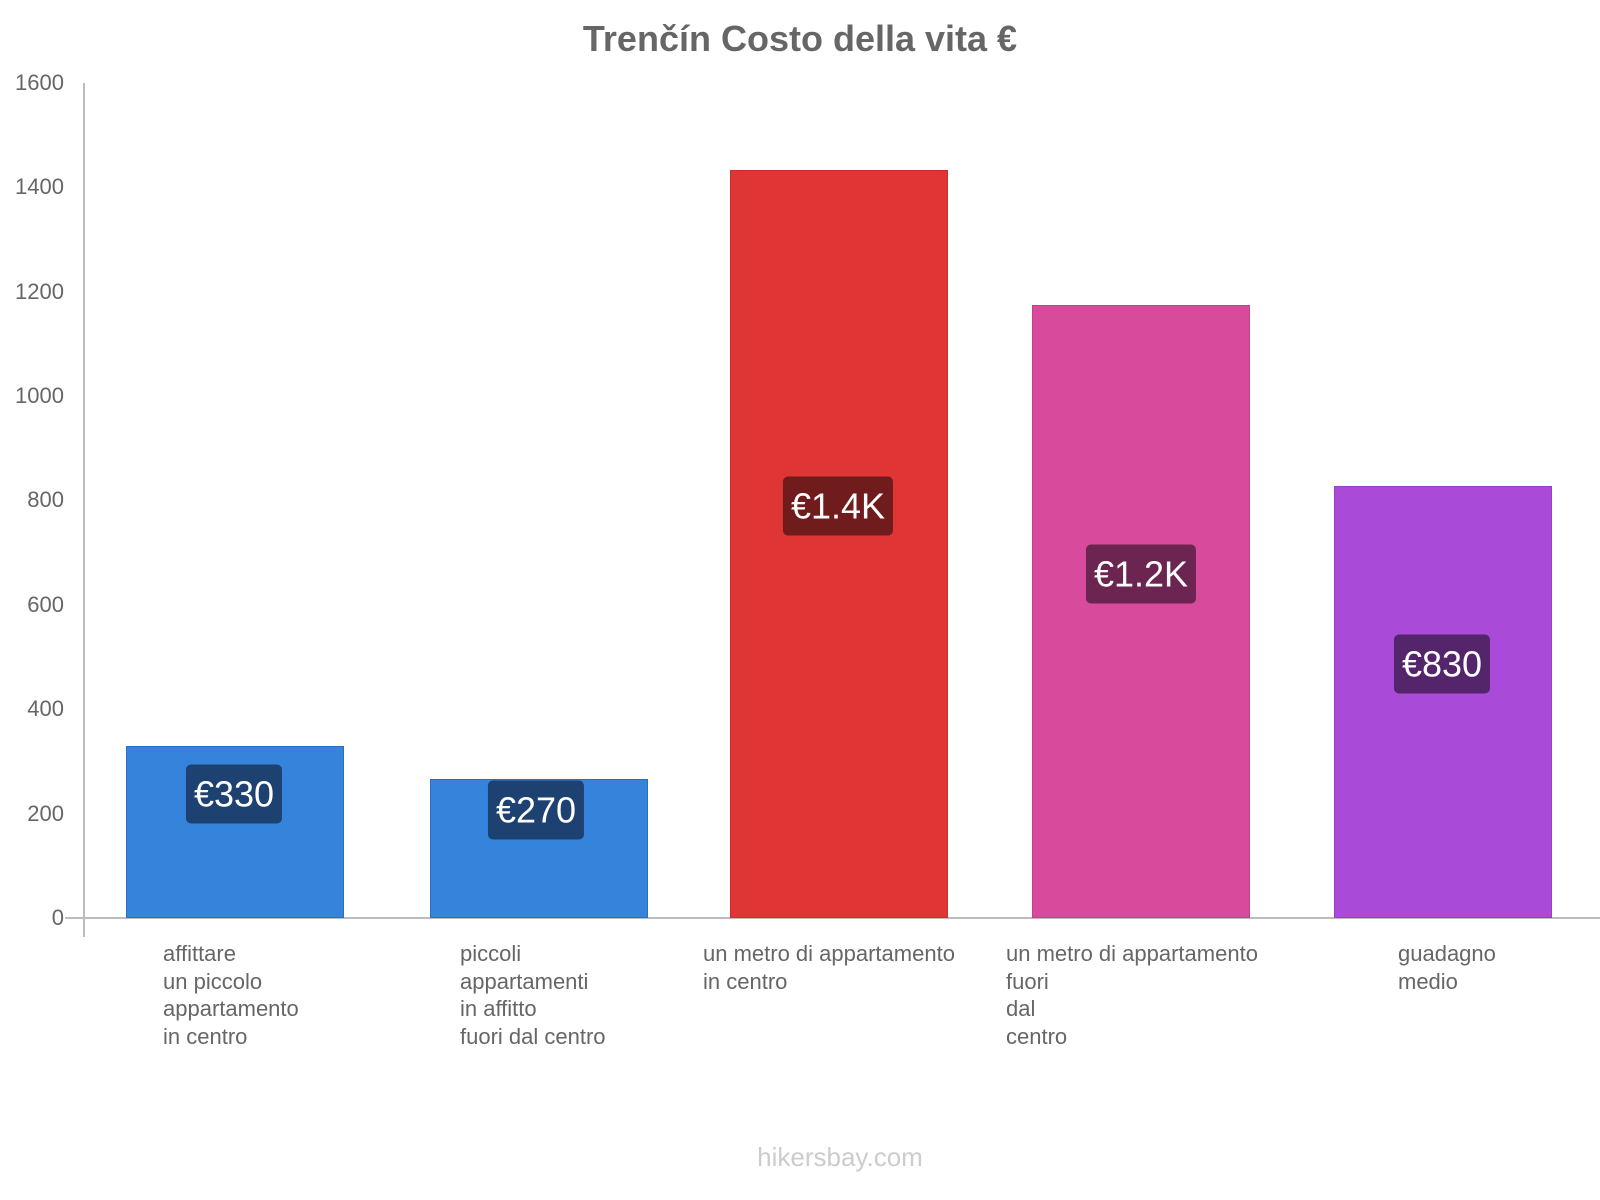 This screenshot has height=1200, width=1600. I want to click on y-tick-label: 1000, so click(39, 395).